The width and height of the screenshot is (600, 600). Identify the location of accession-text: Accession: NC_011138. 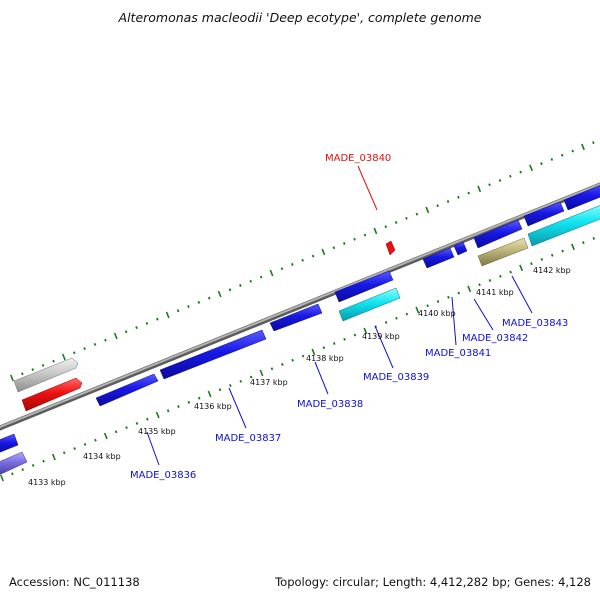
(74, 582).